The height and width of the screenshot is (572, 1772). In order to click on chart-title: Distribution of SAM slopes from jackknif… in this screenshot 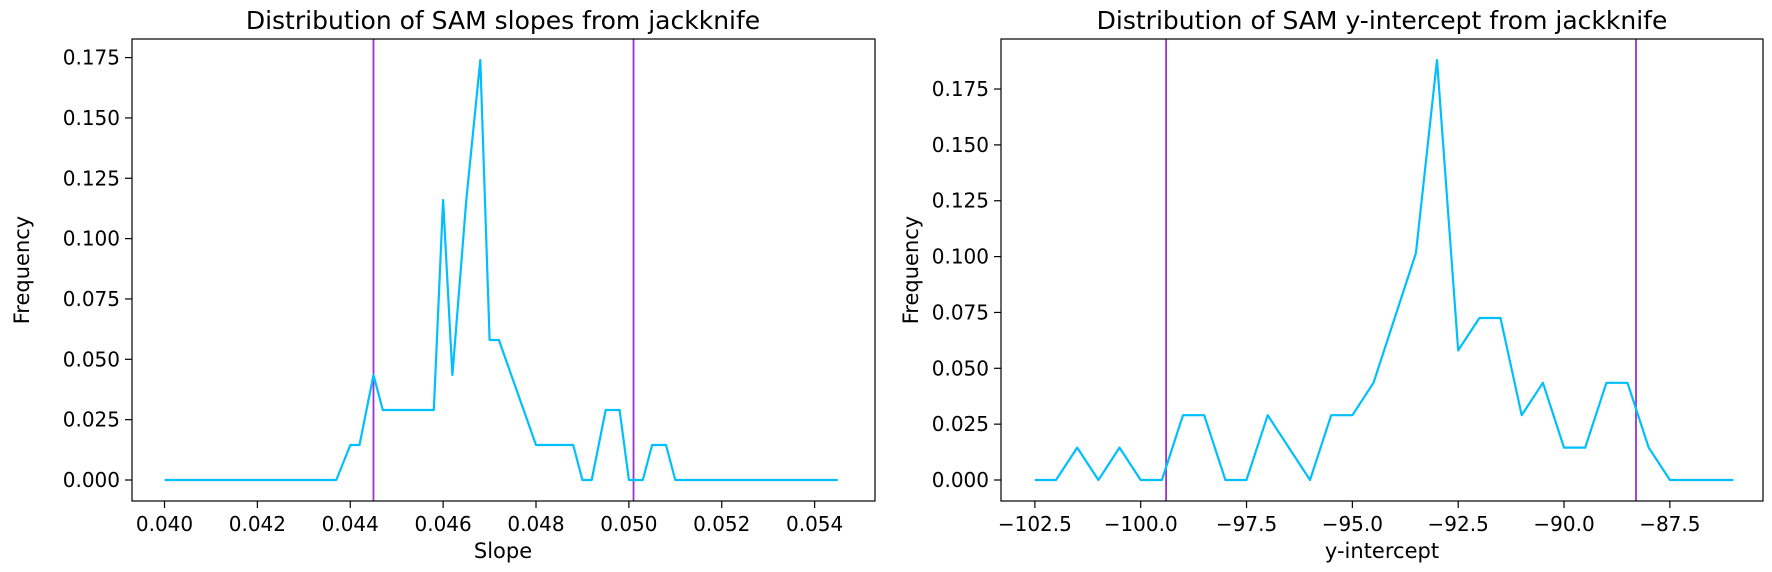, I will do `click(503, 20)`.